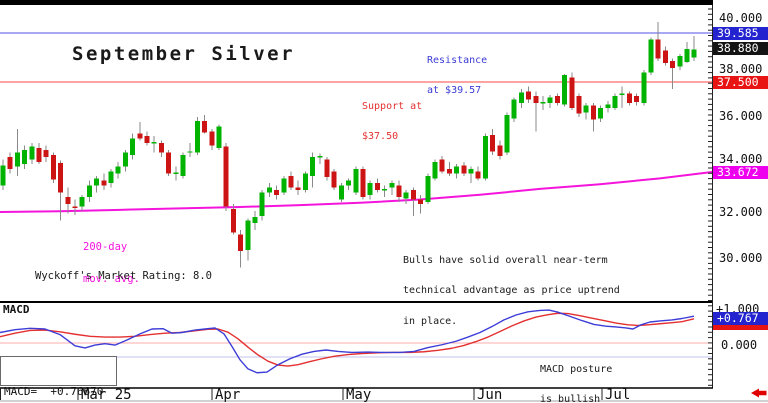  Describe the element at coordinates (392, 122) in the screenshot. I see `support-annotation: Support at $37.50` at that location.